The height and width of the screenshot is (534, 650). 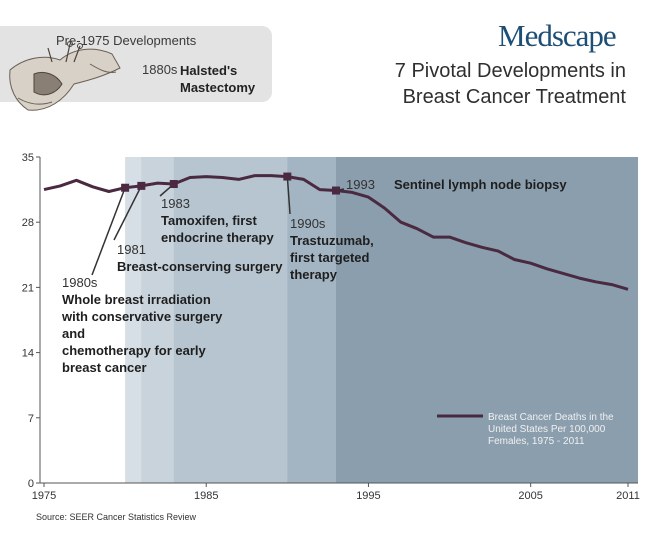 What do you see at coordinates (28, 223) in the screenshot?
I see `y-tick-label: 28` at bounding box center [28, 223].